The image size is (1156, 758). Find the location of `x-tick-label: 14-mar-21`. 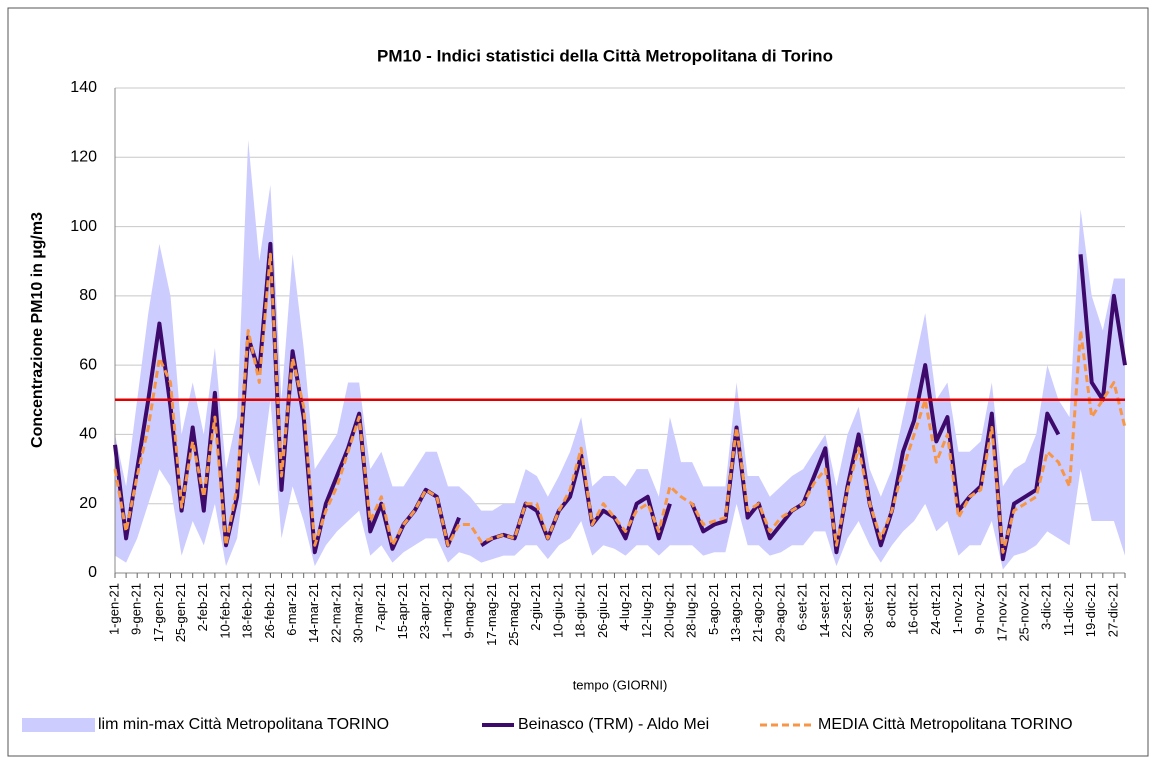

x-tick-label: 14-mar-21 is located at coordinates (313, 613).